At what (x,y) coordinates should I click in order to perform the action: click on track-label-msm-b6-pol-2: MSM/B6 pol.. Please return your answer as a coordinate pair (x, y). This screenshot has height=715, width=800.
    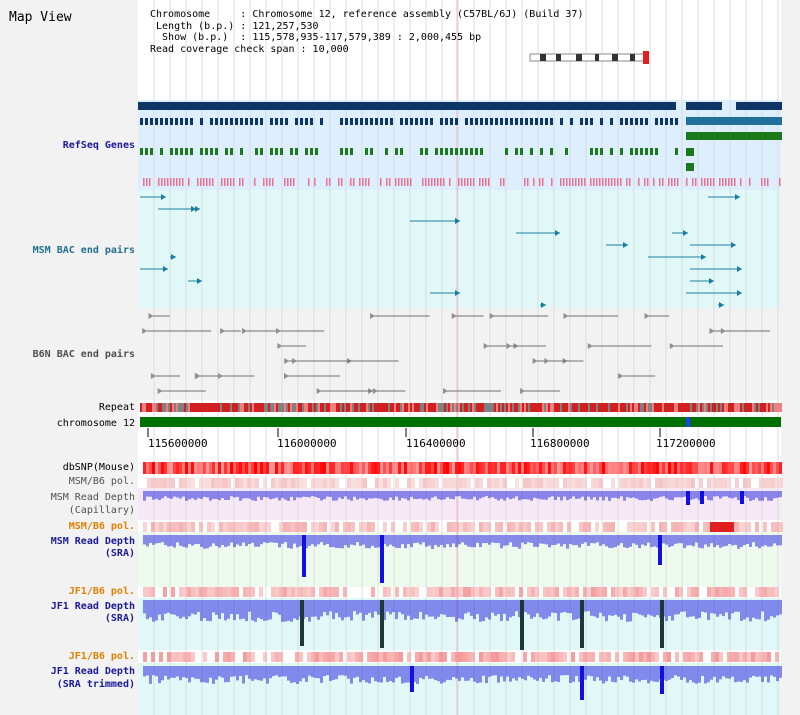
    Looking at the image, I should click on (101, 526).